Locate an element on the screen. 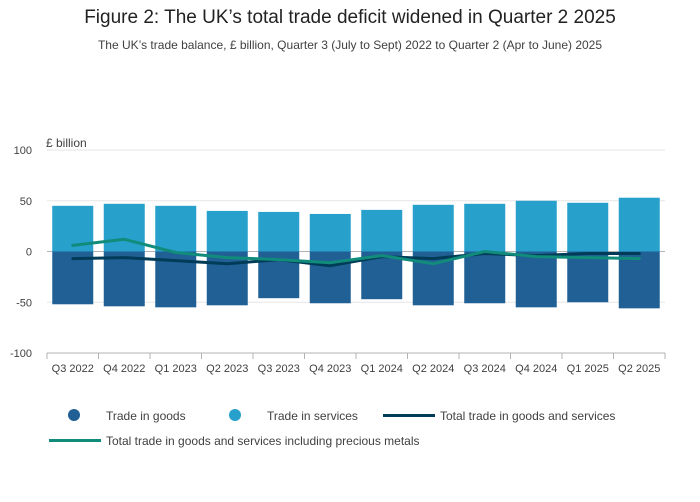 The image size is (700, 502). x-tick-label: Q4 2022 is located at coordinates (124, 369).